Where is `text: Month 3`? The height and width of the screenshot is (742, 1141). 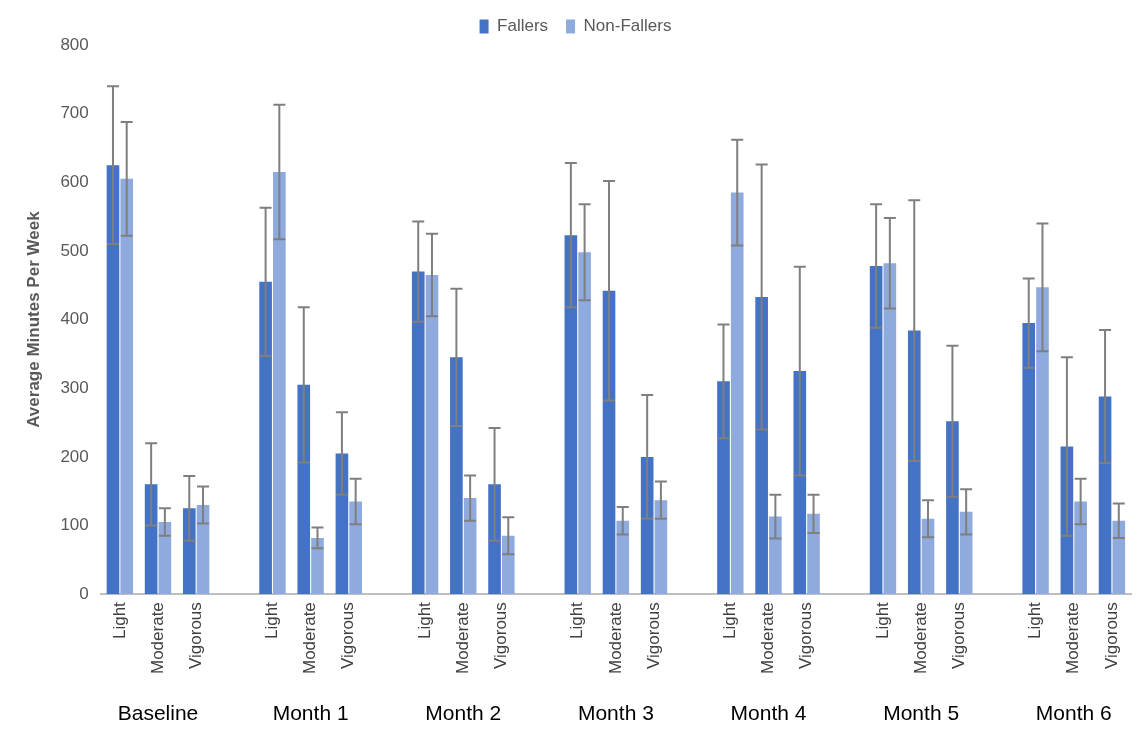
text: Month 3 is located at coordinates (615, 712).